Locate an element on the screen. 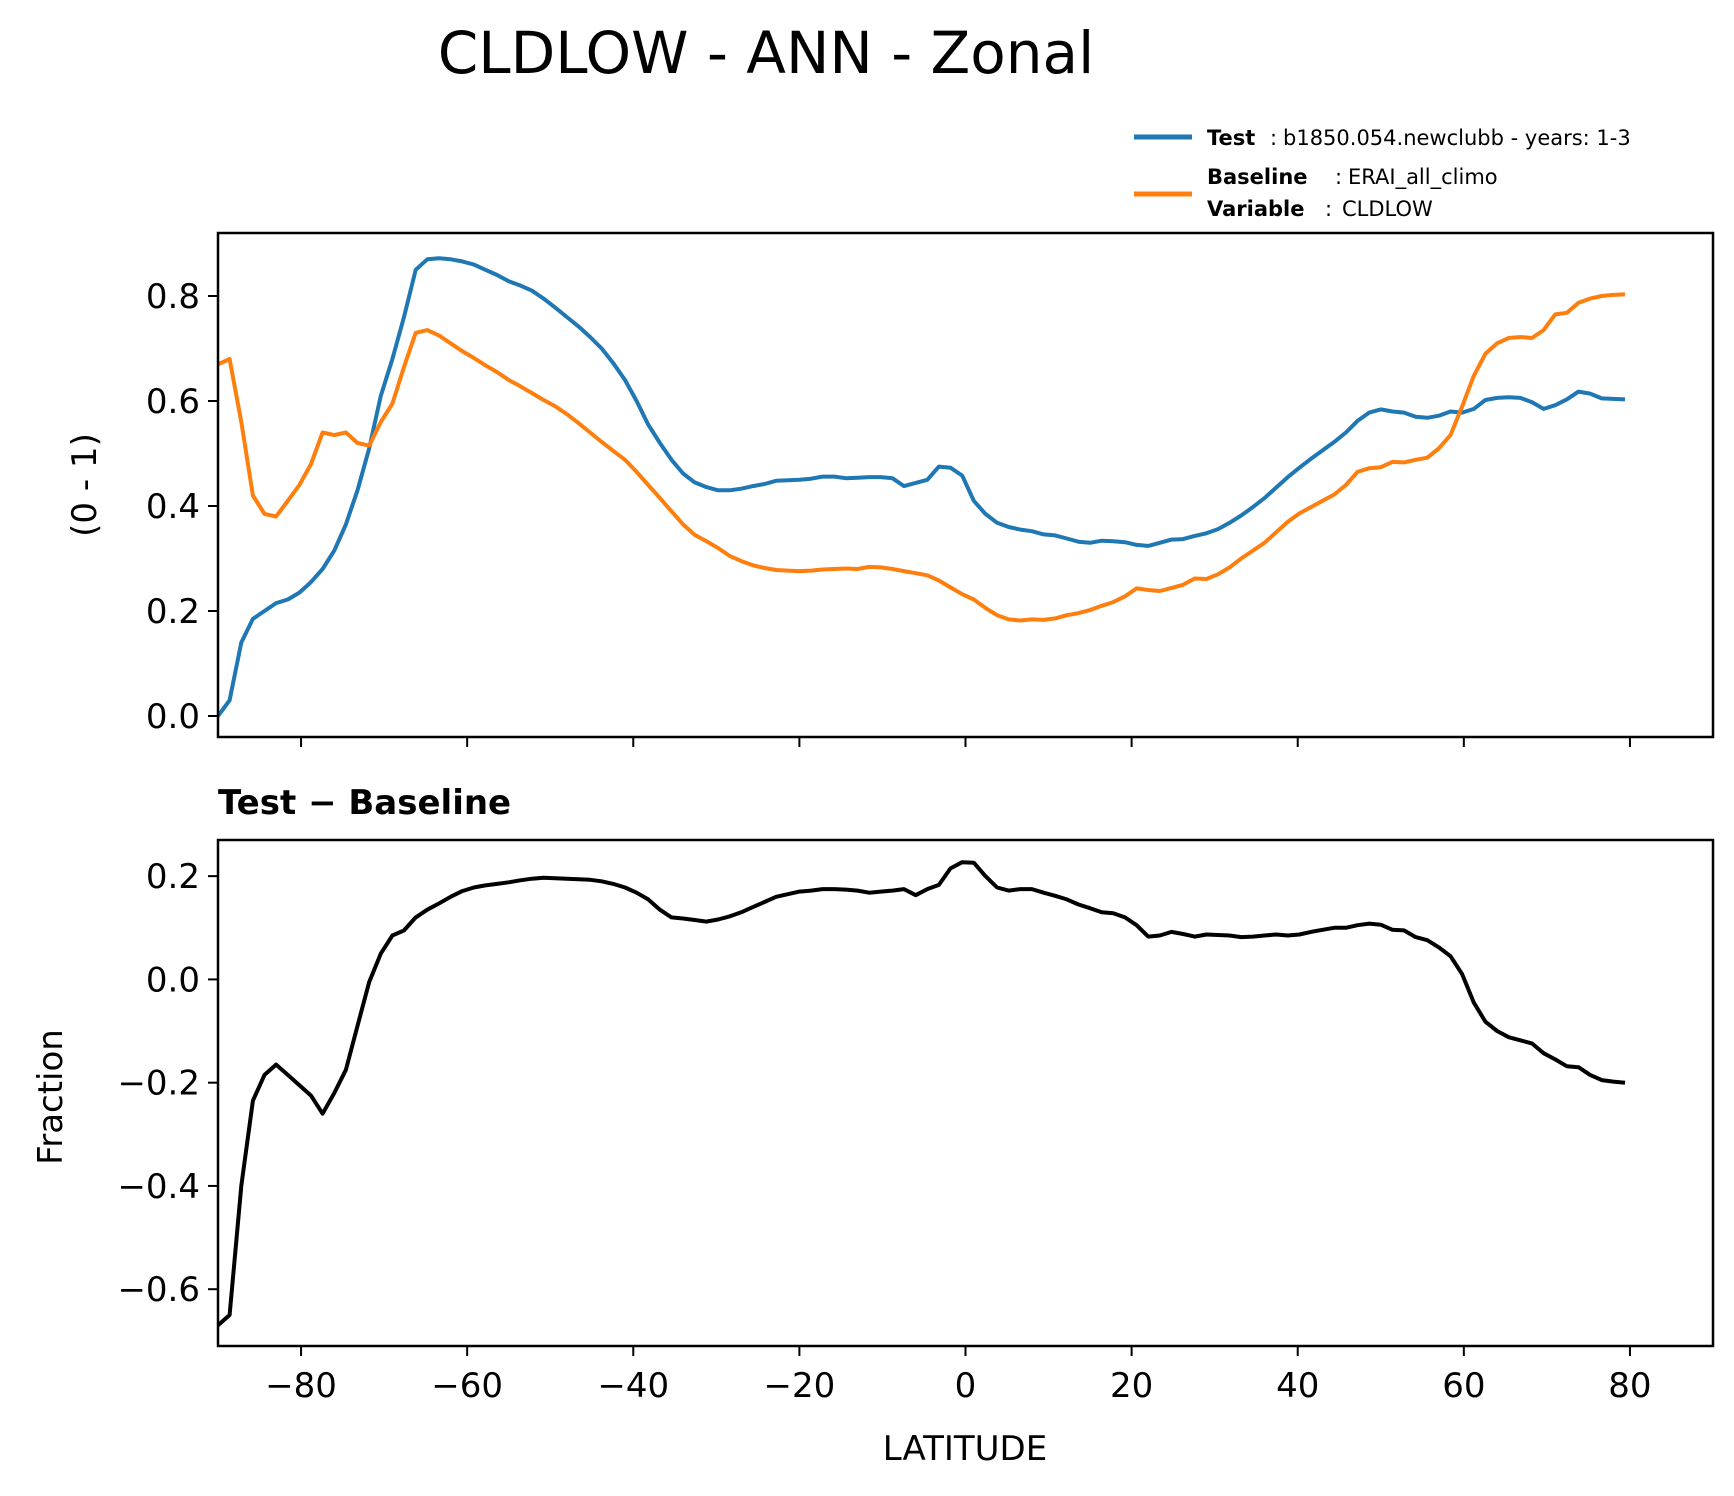 Image resolution: width=1734 pixels, height=1496 pixels. legend-test-value: b1850.054.newclubb - years: 1-3 is located at coordinates (1457, 138).